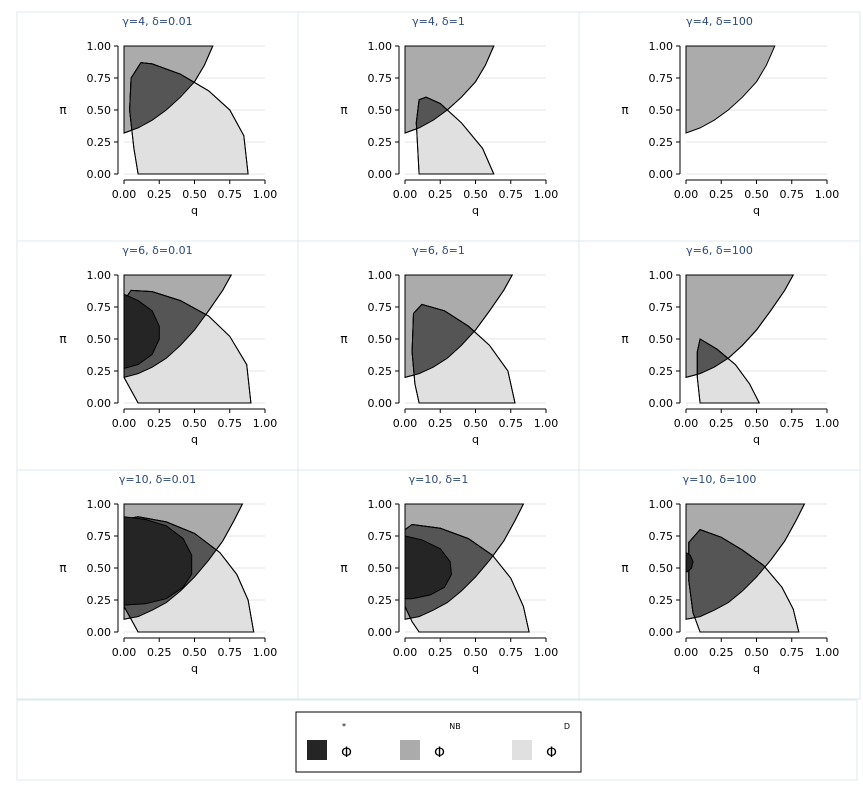  What do you see at coordinates (157, 21) in the screenshot?
I see `panel-title: γ=4, δ=0.01` at bounding box center [157, 21].